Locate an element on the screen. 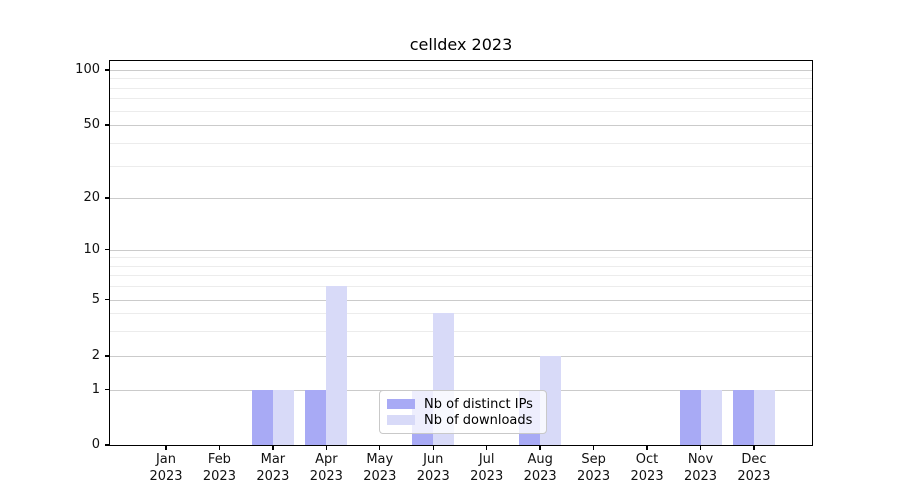  y-tick-label: 5 is located at coordinates (95, 299).